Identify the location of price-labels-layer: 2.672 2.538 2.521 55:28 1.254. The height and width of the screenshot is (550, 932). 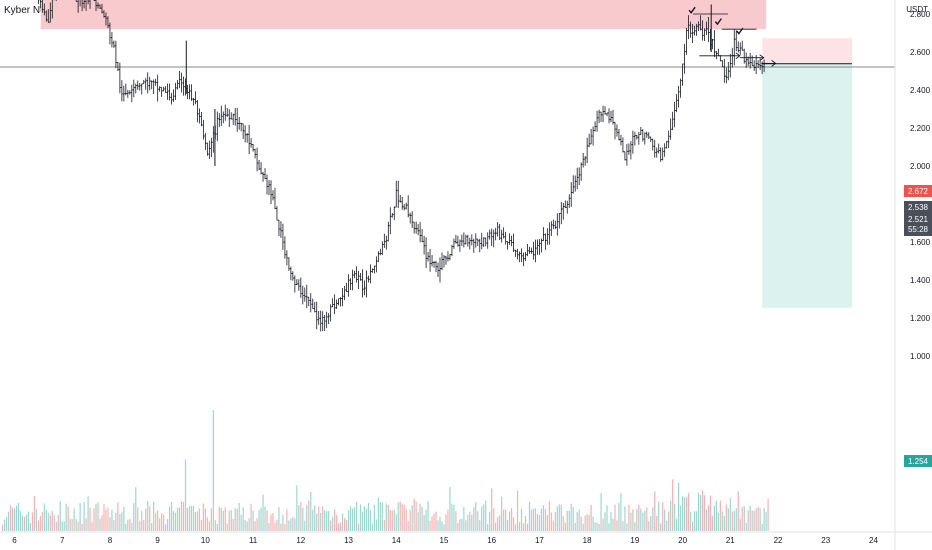
(918, 326).